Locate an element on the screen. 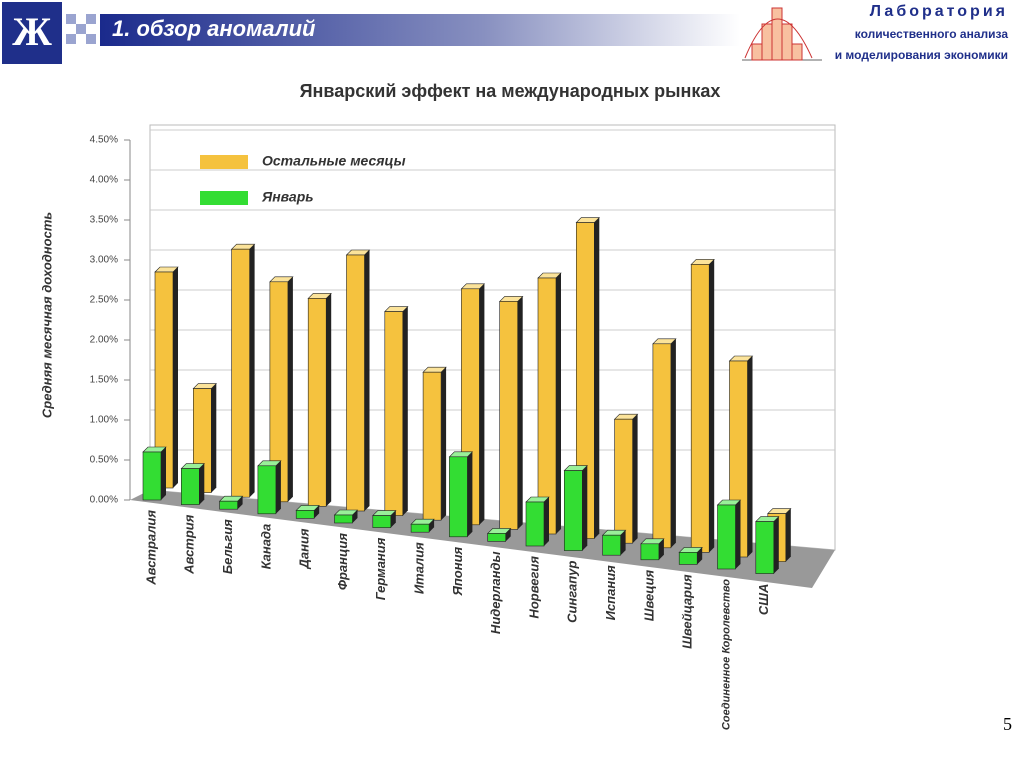  y-tick-label: 2.00% is located at coordinates (104, 340).